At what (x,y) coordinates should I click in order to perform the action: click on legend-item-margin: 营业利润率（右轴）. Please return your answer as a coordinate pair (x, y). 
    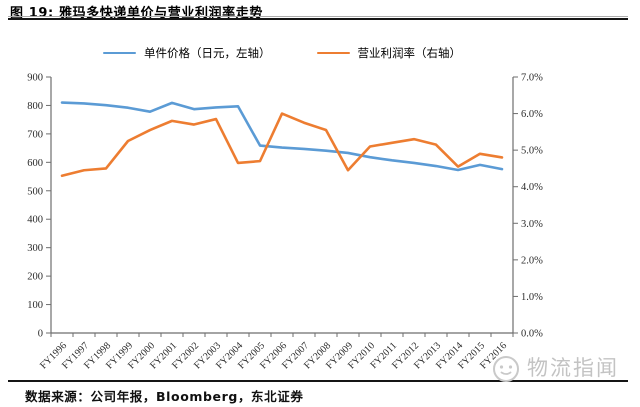
    Looking at the image, I should click on (389, 53).